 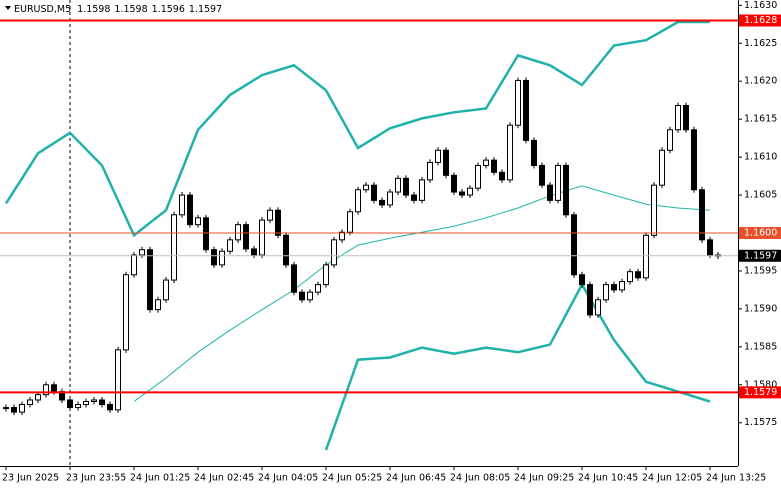 What do you see at coordinates (160, 478) in the screenshot?
I see `x-tick-label: 24 Jun 01:25` at bounding box center [160, 478].